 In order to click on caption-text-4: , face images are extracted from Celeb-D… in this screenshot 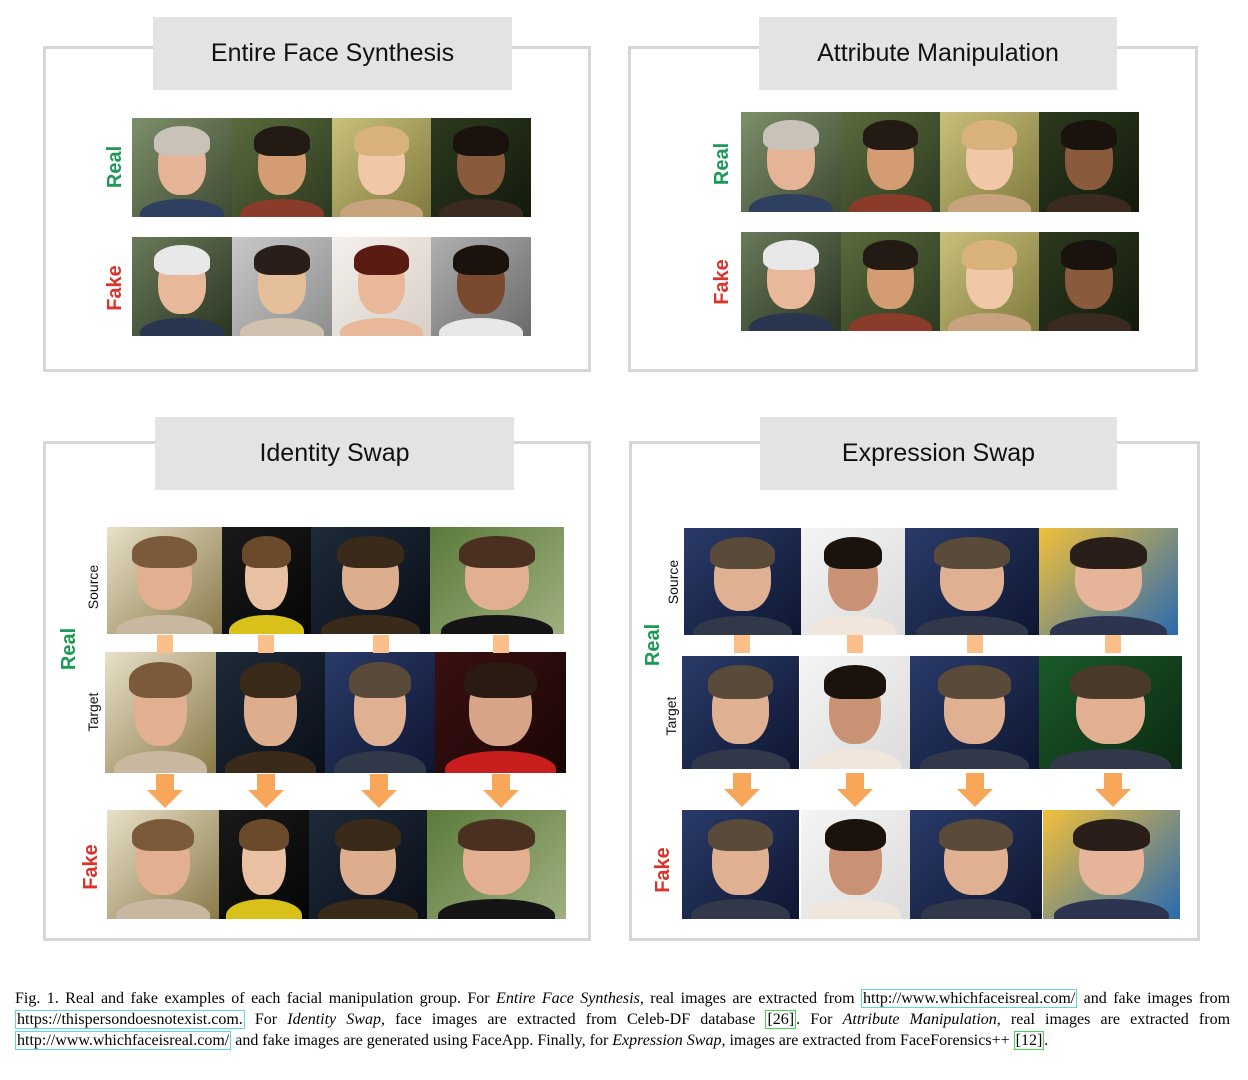, I will do `click(573, 1019)`.